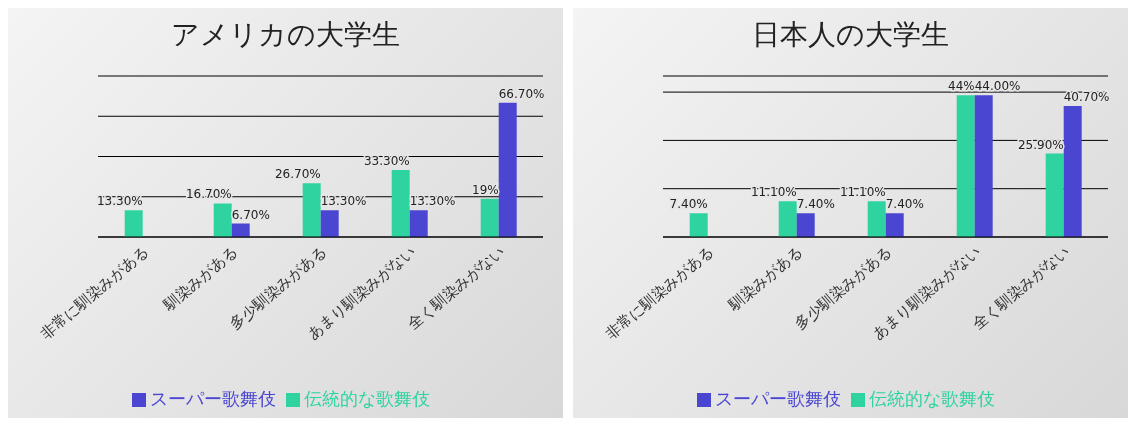 The image size is (1137, 426). I want to click on data-label: 25.90%, so click(1040, 144).